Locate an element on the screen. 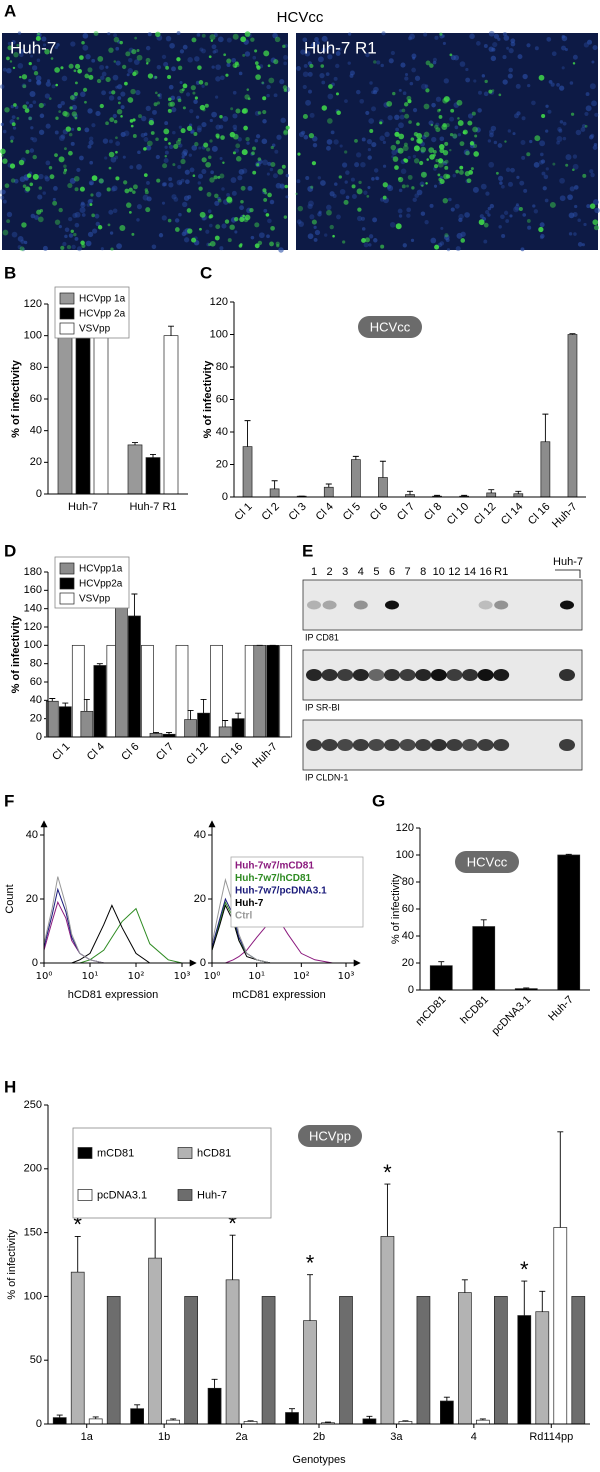 The width and height of the screenshot is (600, 1472). x-tick-label: 10⁰ is located at coordinates (212, 976).